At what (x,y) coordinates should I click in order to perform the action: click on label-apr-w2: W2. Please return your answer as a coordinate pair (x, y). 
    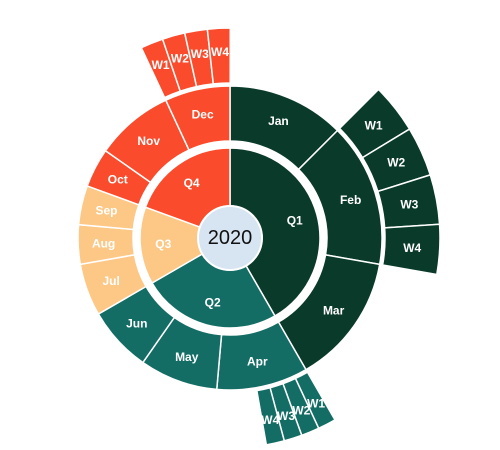
    Looking at the image, I should click on (301, 410).